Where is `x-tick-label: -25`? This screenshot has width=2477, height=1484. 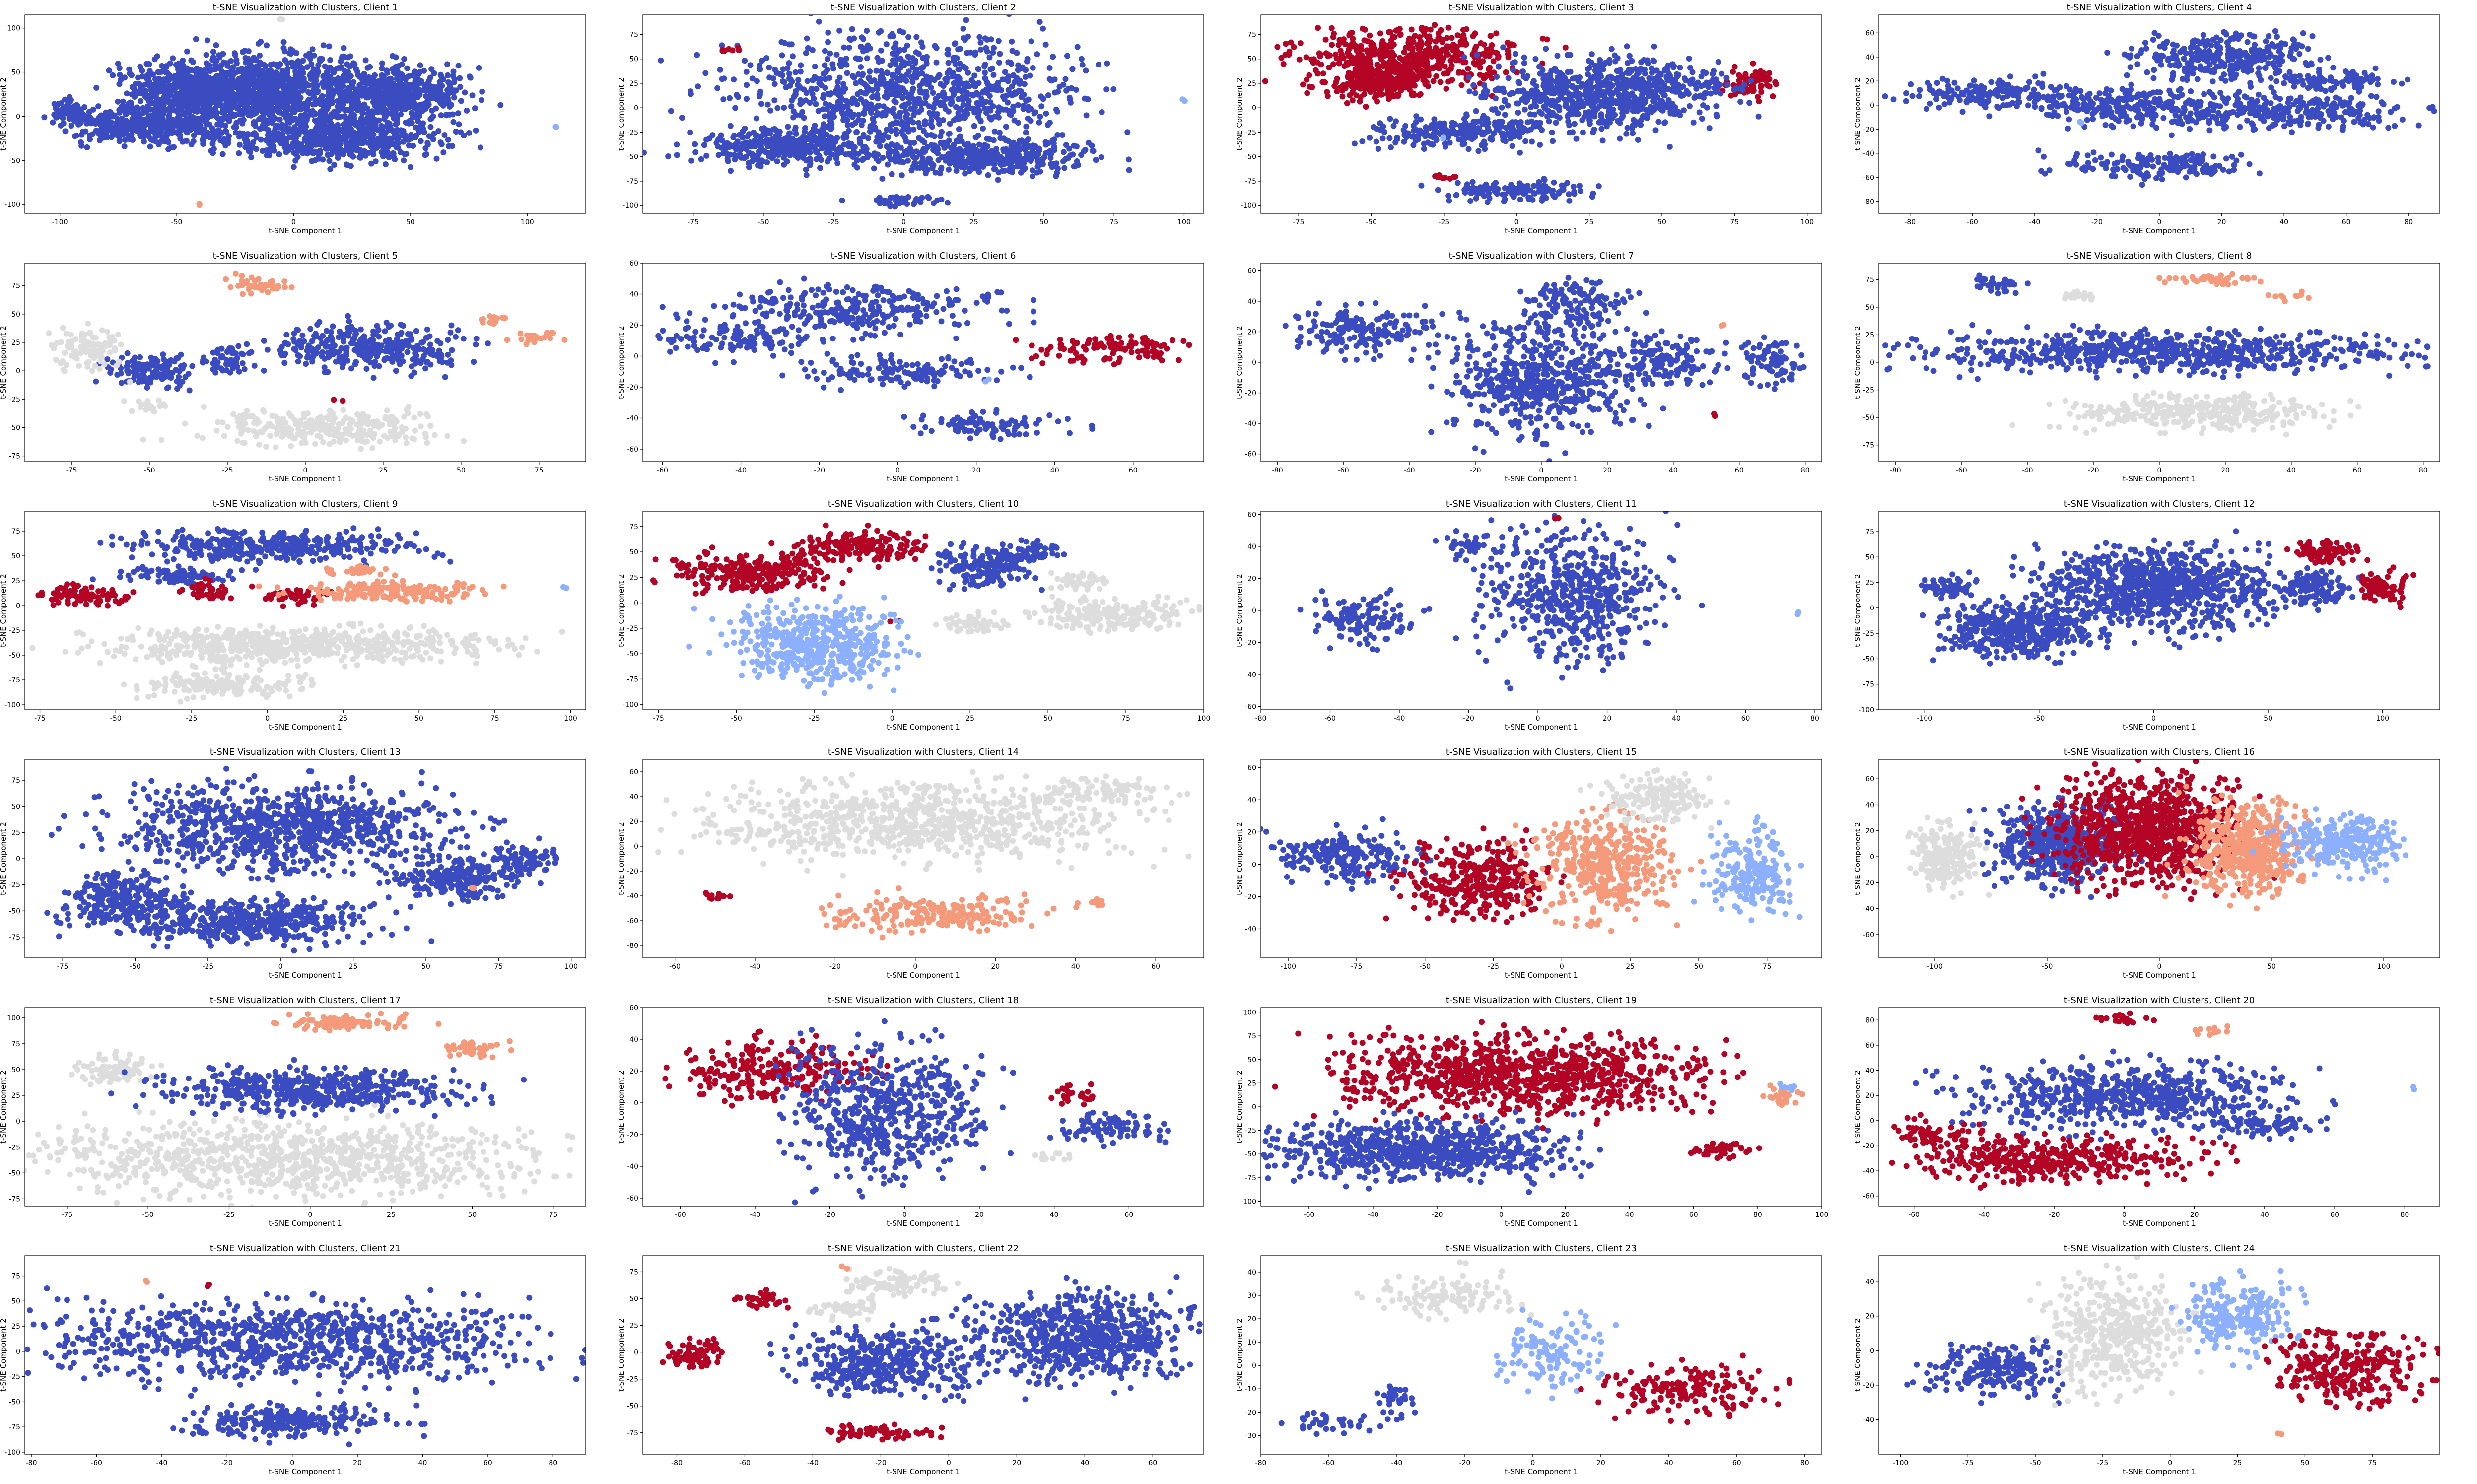
x-tick-label: -25 is located at coordinates (833, 222).